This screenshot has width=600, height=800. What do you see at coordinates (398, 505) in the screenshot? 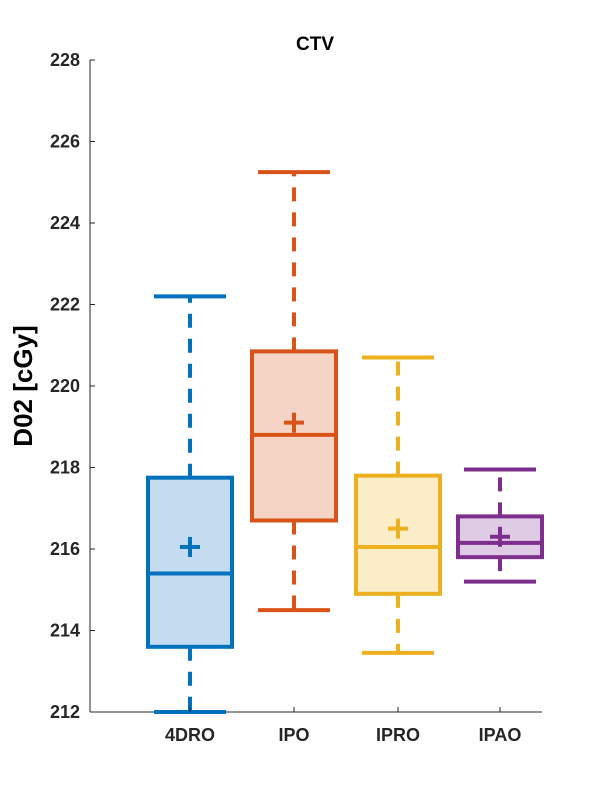
I see `box-ipro` at bounding box center [398, 505].